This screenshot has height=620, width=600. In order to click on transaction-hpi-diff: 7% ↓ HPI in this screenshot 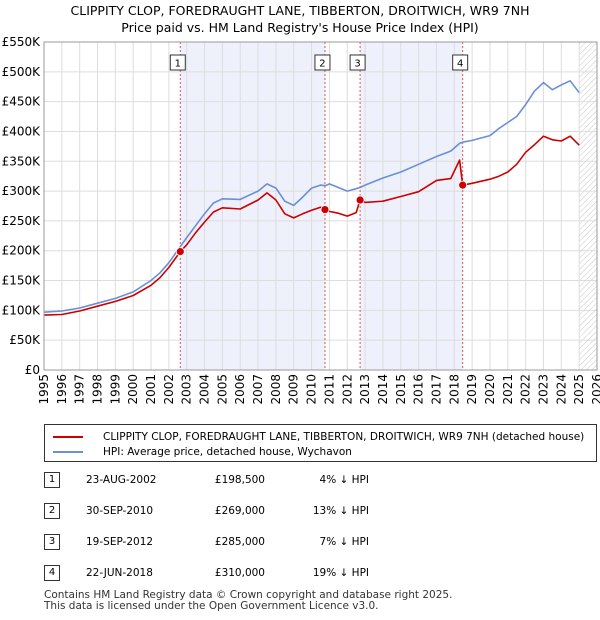, I will do `click(344, 542)`.